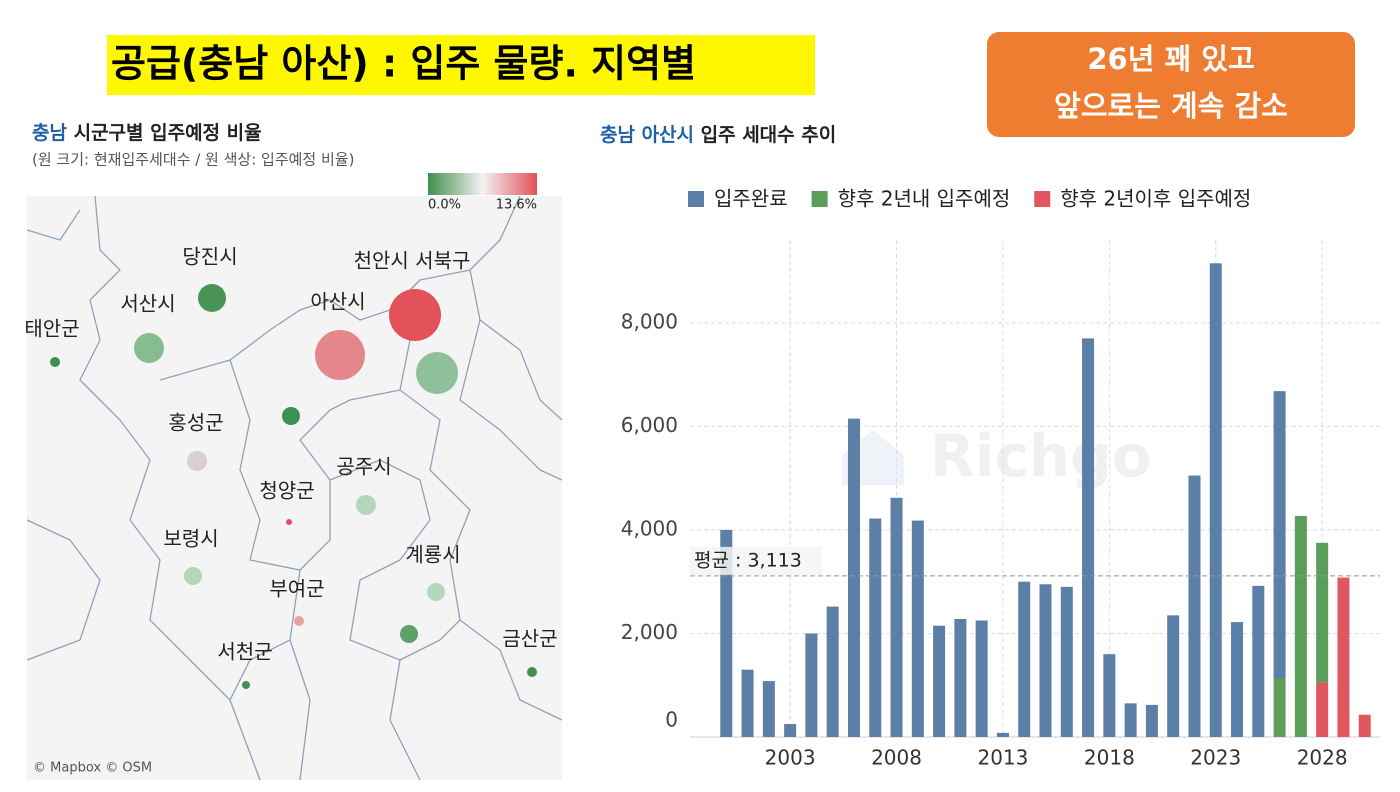  What do you see at coordinates (671, 720) in the screenshot?
I see `y-tick-label: 0` at bounding box center [671, 720].